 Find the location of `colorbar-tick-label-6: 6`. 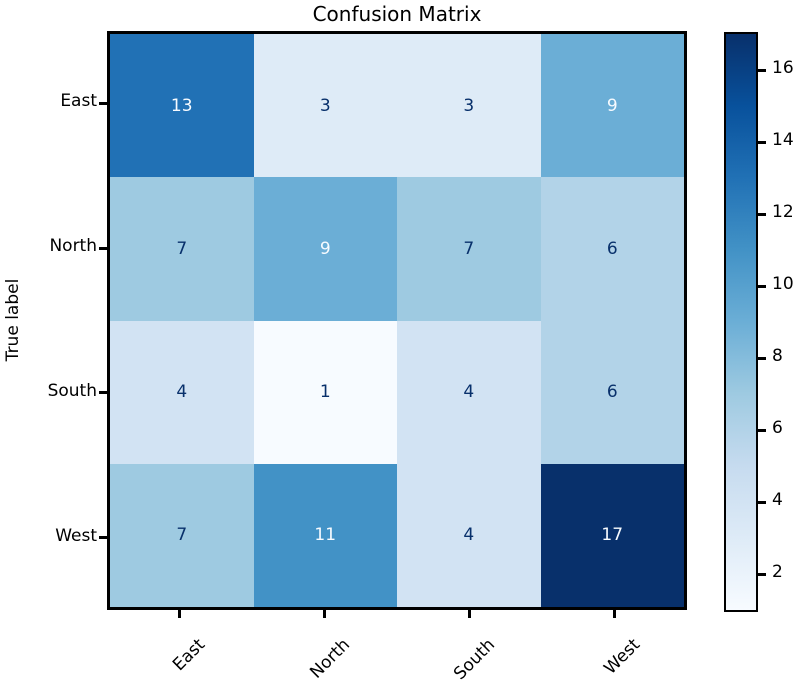

colorbar-tick-label-6: 6 is located at coordinates (777, 428).